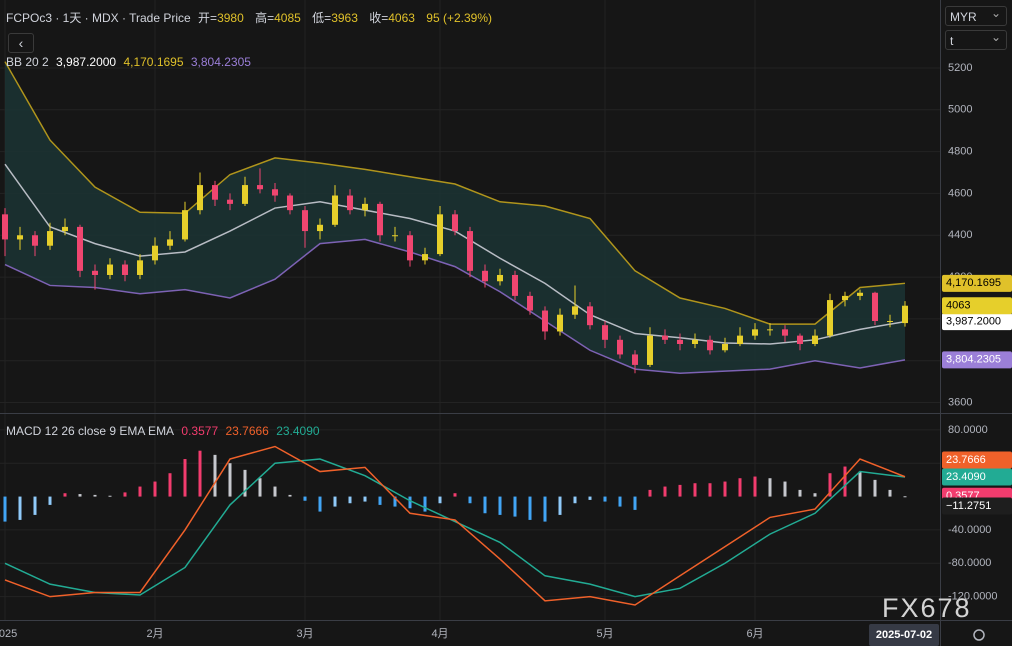 This screenshot has height=646, width=1012. Describe the element at coordinates (98, 18) in the screenshot. I see `chart-title: FCPOc3 · 1天 · MDX · Trade Price` at that location.